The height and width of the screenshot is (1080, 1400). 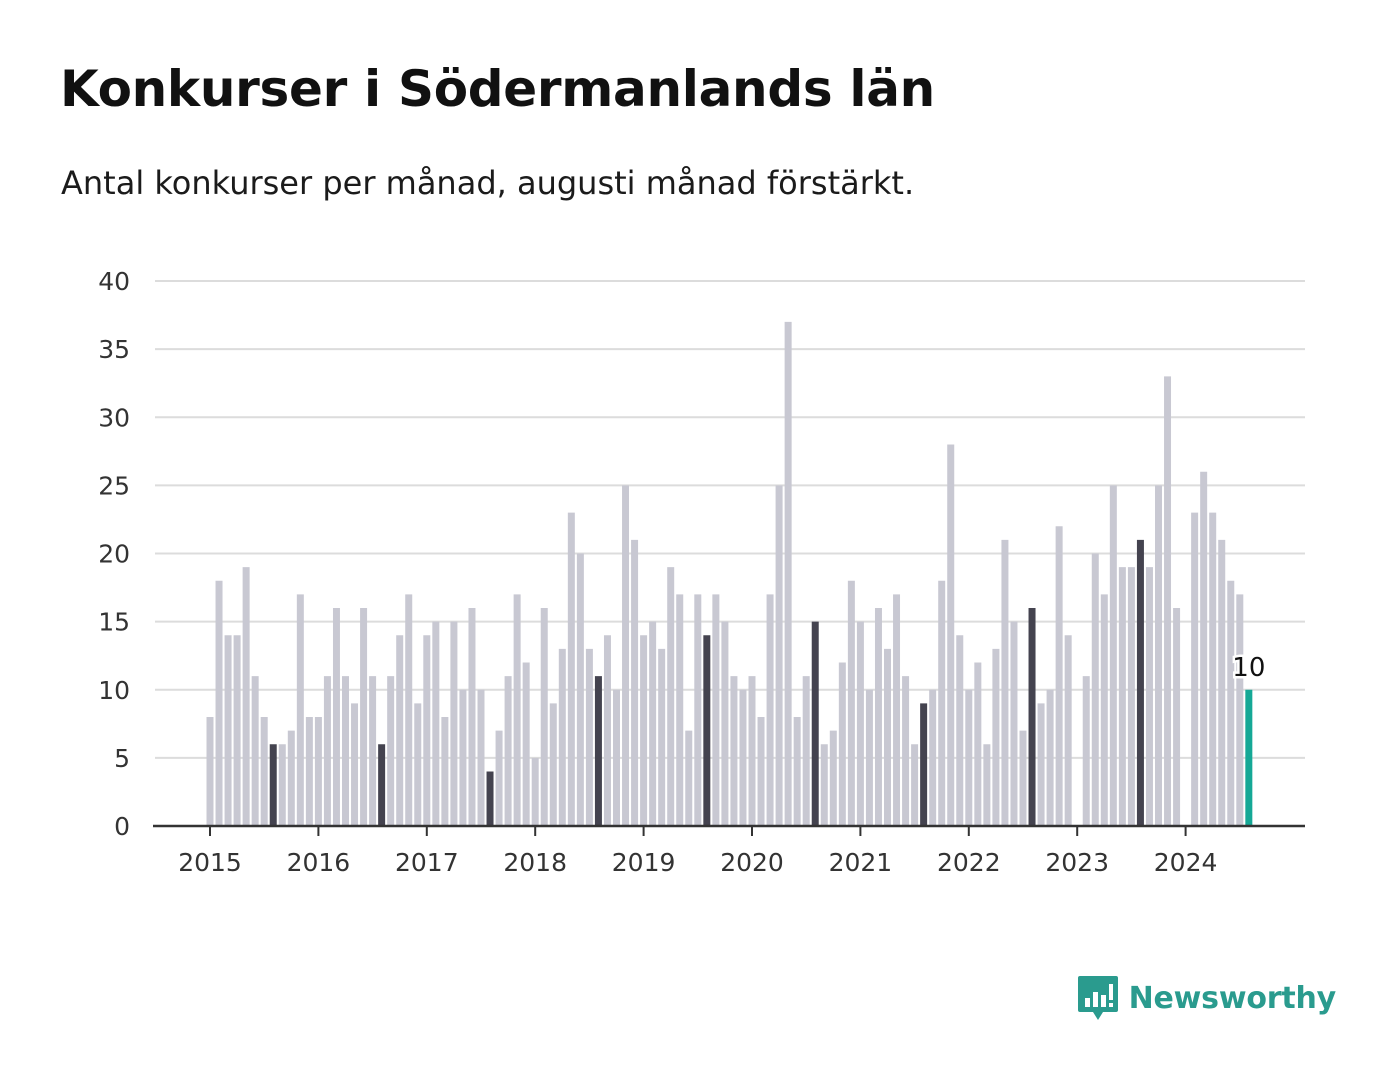 What do you see at coordinates (644, 862) in the screenshot?
I see `x-tick-label: 2019` at bounding box center [644, 862].